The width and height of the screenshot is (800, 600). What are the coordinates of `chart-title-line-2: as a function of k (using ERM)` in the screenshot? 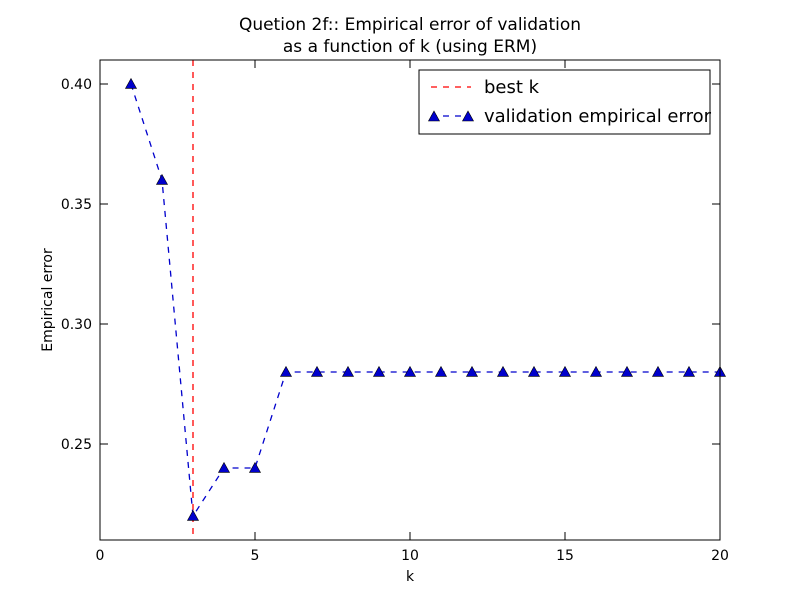 It's located at (410, 47).